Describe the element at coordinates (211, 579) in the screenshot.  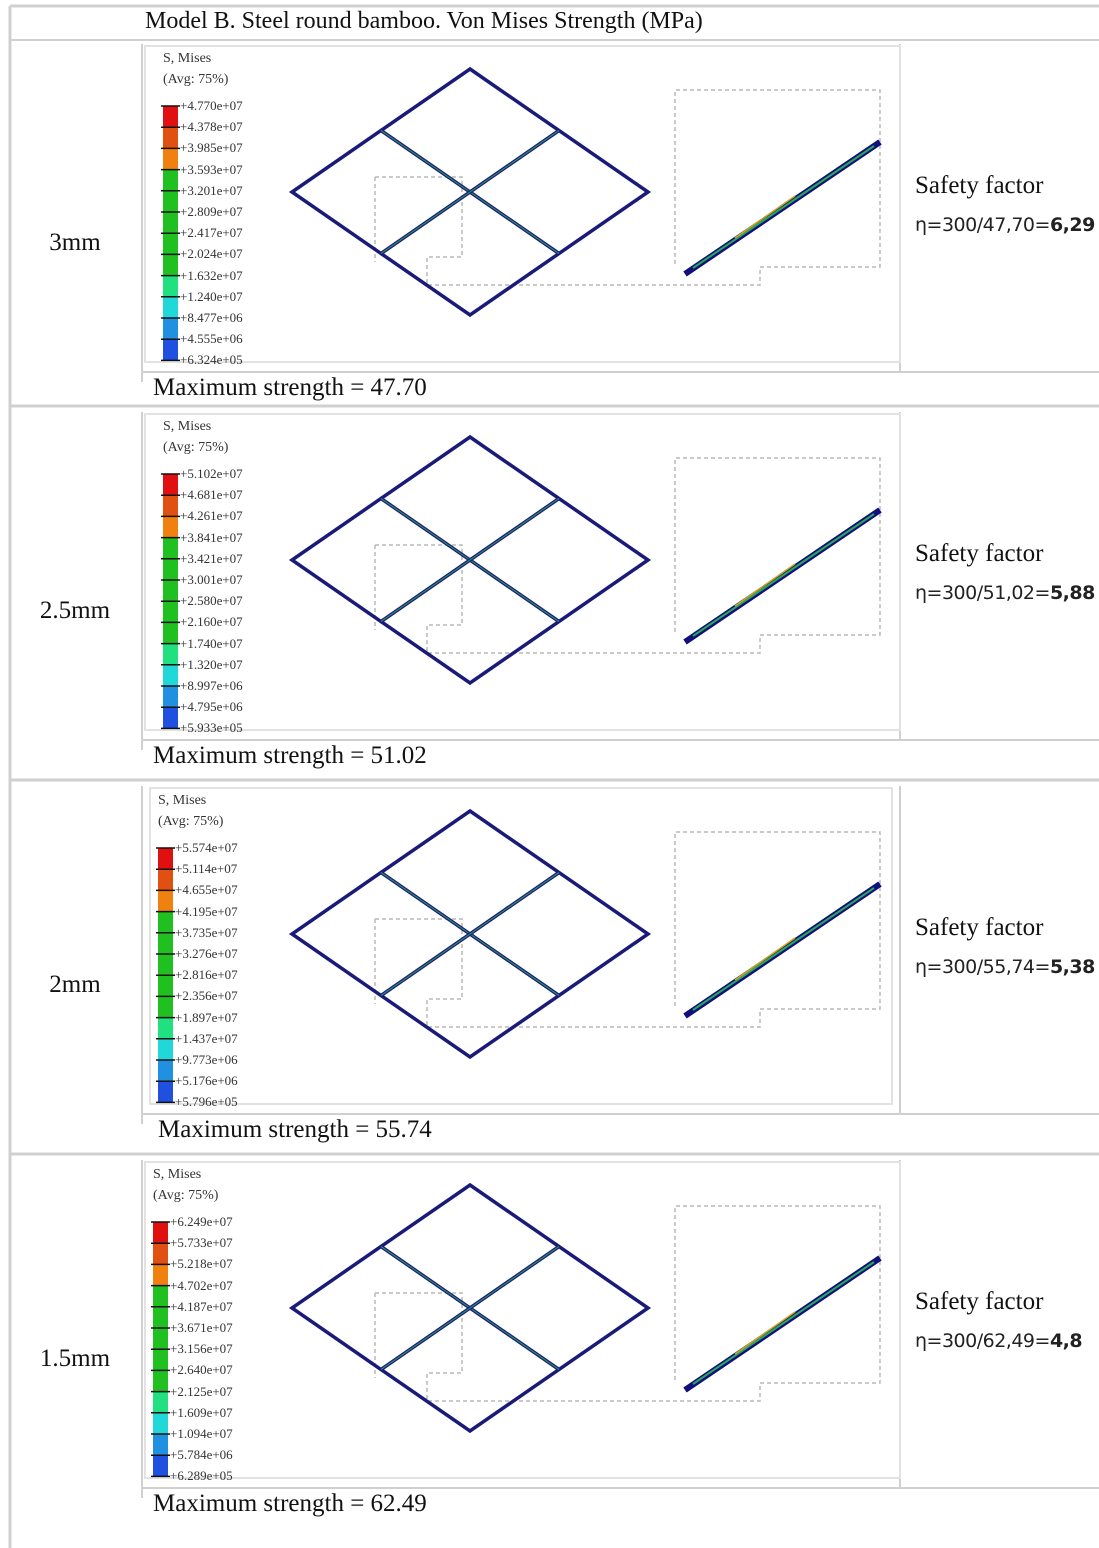
I see `legend-tick-label: +3.001e+07` at that location.